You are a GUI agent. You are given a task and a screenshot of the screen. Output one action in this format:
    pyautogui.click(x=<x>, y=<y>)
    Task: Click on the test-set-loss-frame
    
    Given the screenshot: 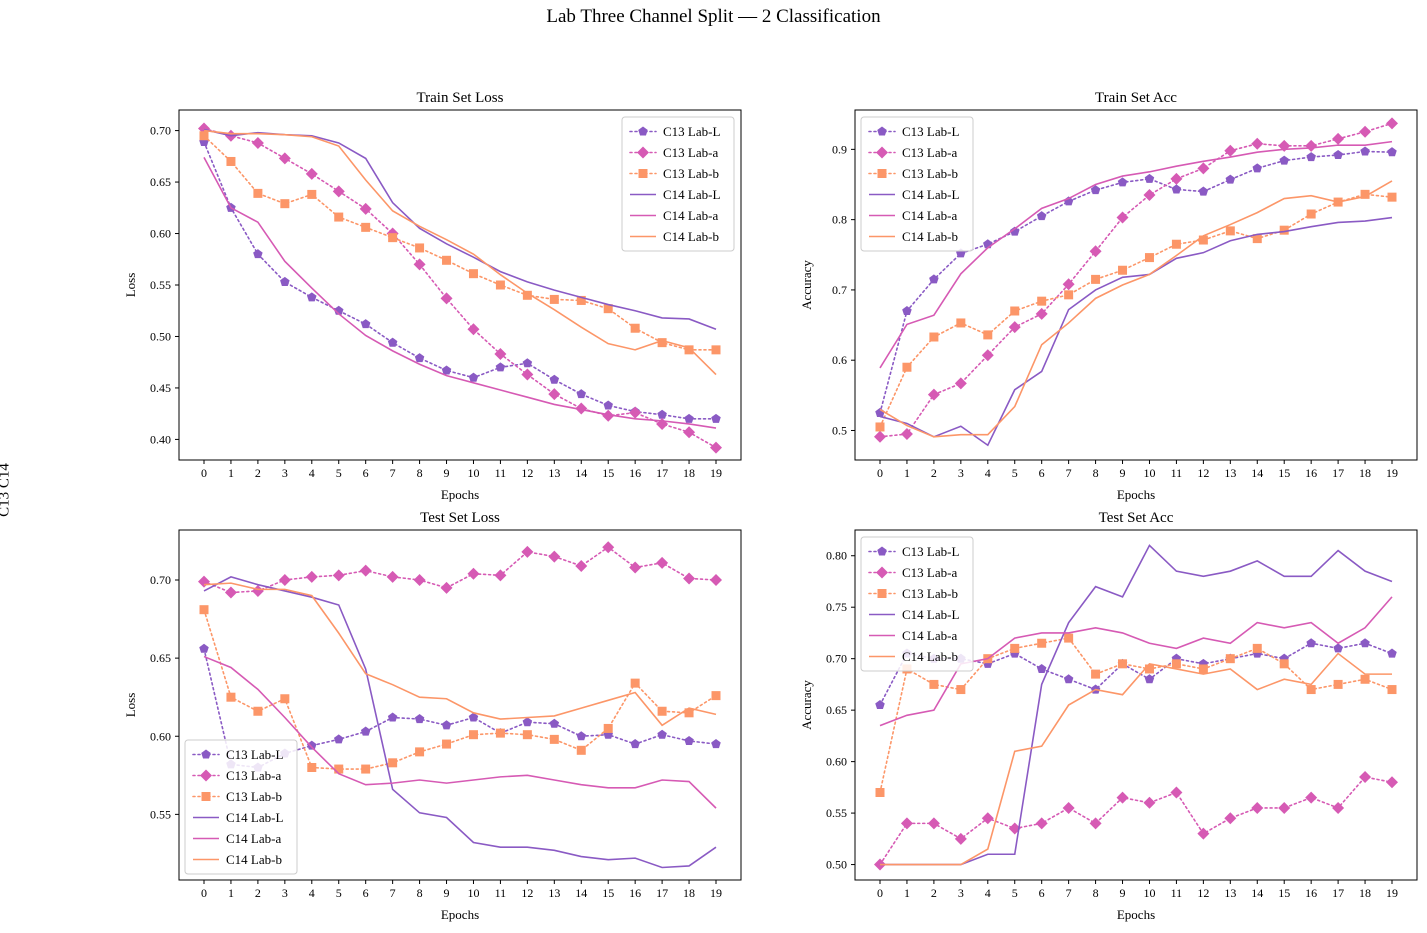 What is the action you would take?
    pyautogui.click(x=460, y=705)
    